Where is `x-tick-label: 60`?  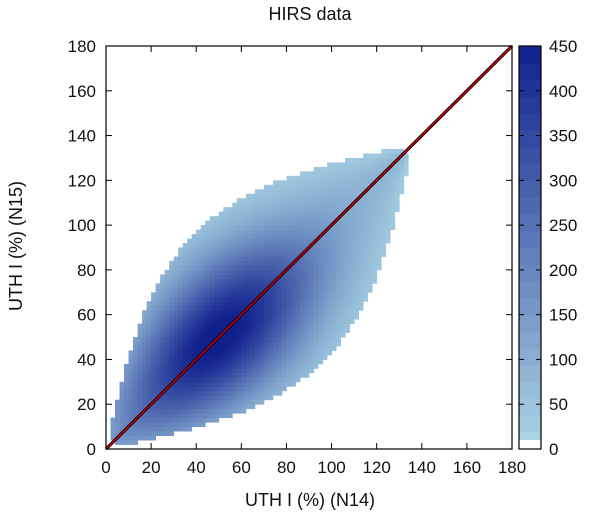 x-tick-label: 60 is located at coordinates (241, 467).